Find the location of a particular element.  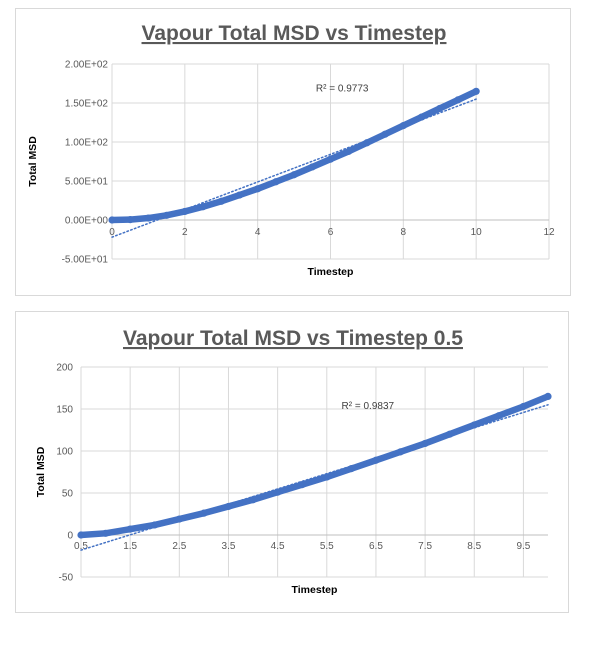

x-tick-label: 6.5 is located at coordinates (376, 546).